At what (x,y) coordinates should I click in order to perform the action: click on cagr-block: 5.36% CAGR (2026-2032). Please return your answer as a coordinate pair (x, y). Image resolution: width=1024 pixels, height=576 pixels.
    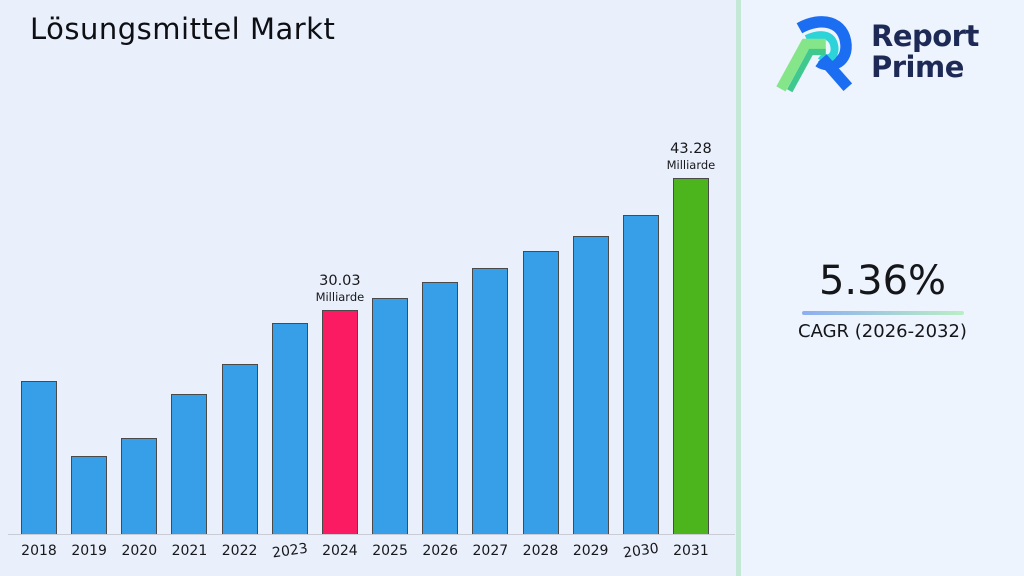
    Looking at the image, I should click on (882, 300).